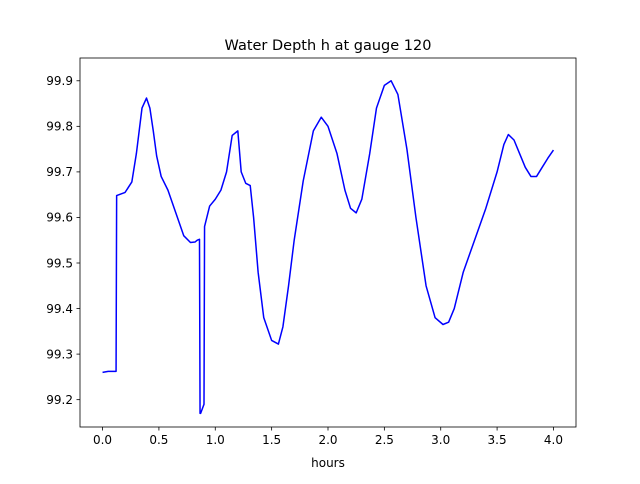 This screenshot has width=640, height=484. Describe the element at coordinates (328, 463) in the screenshot. I see `x-axis-label: hours` at that location.